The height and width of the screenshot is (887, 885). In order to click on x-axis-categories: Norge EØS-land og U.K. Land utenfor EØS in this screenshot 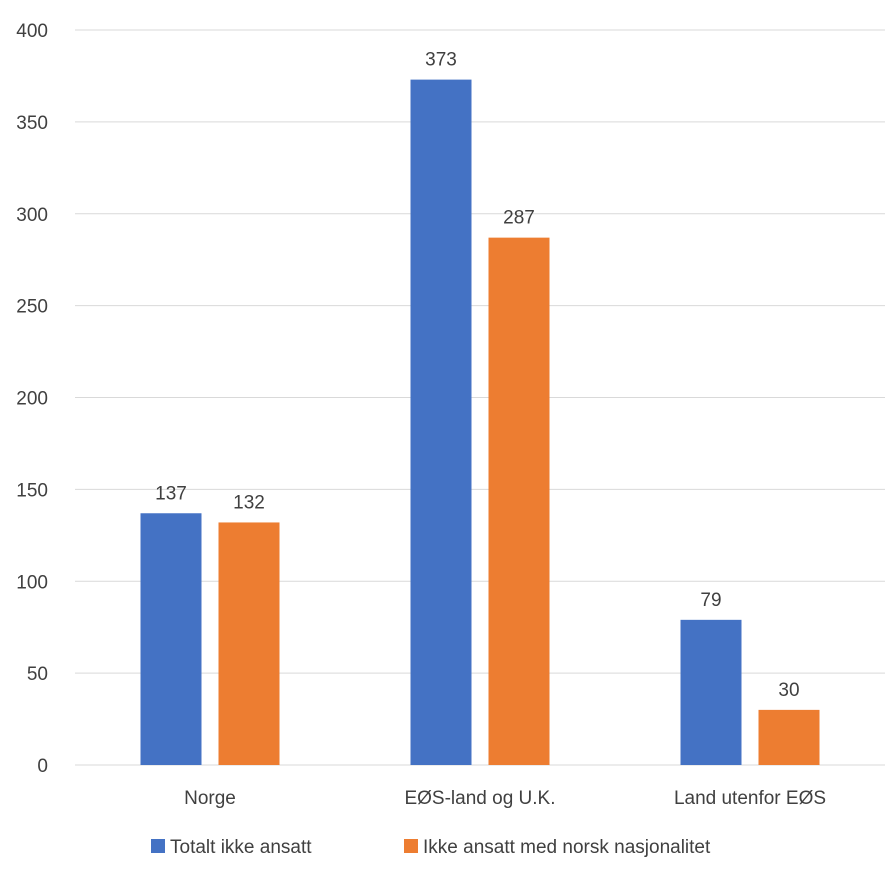, I will do `click(505, 798)`.